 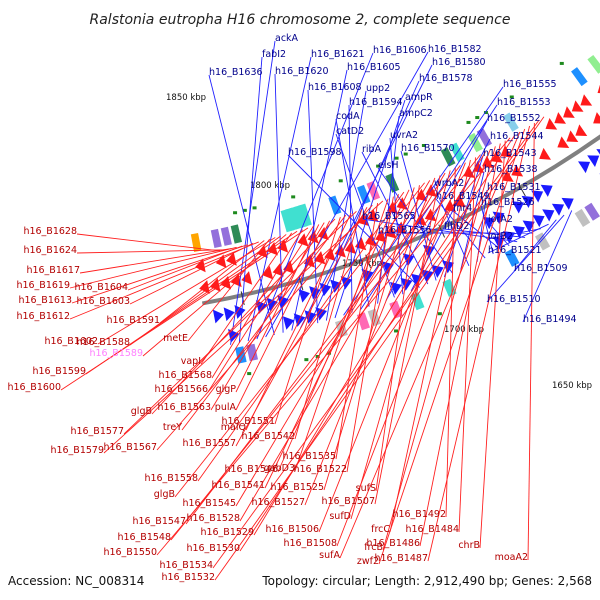 What do you see at coordinates (320, 469) in the screenshot?
I see `reverse-gene-label: h16_B1522` at bounding box center [320, 469].